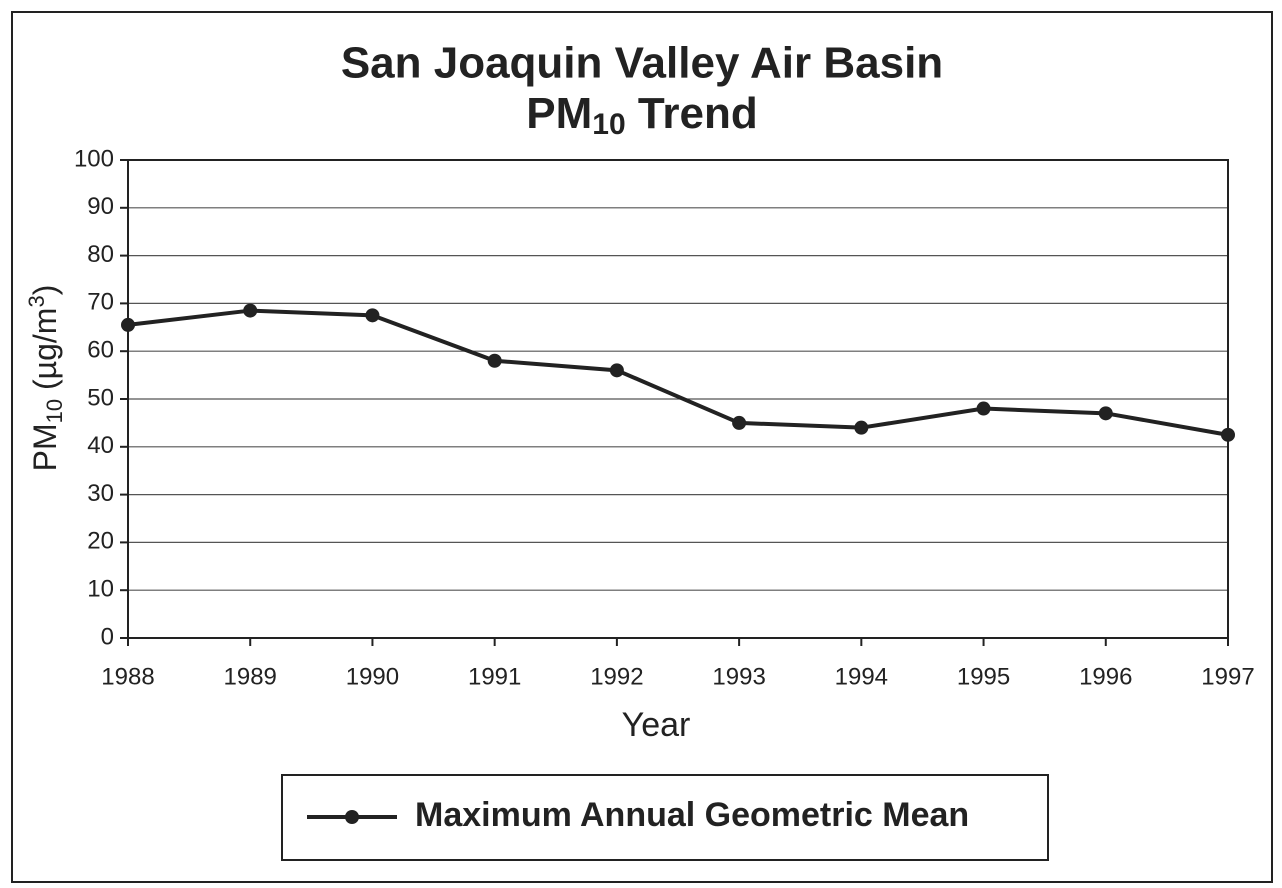  Describe the element at coordinates (107, 636) in the screenshot. I see `y-tick-label: 0` at that location.